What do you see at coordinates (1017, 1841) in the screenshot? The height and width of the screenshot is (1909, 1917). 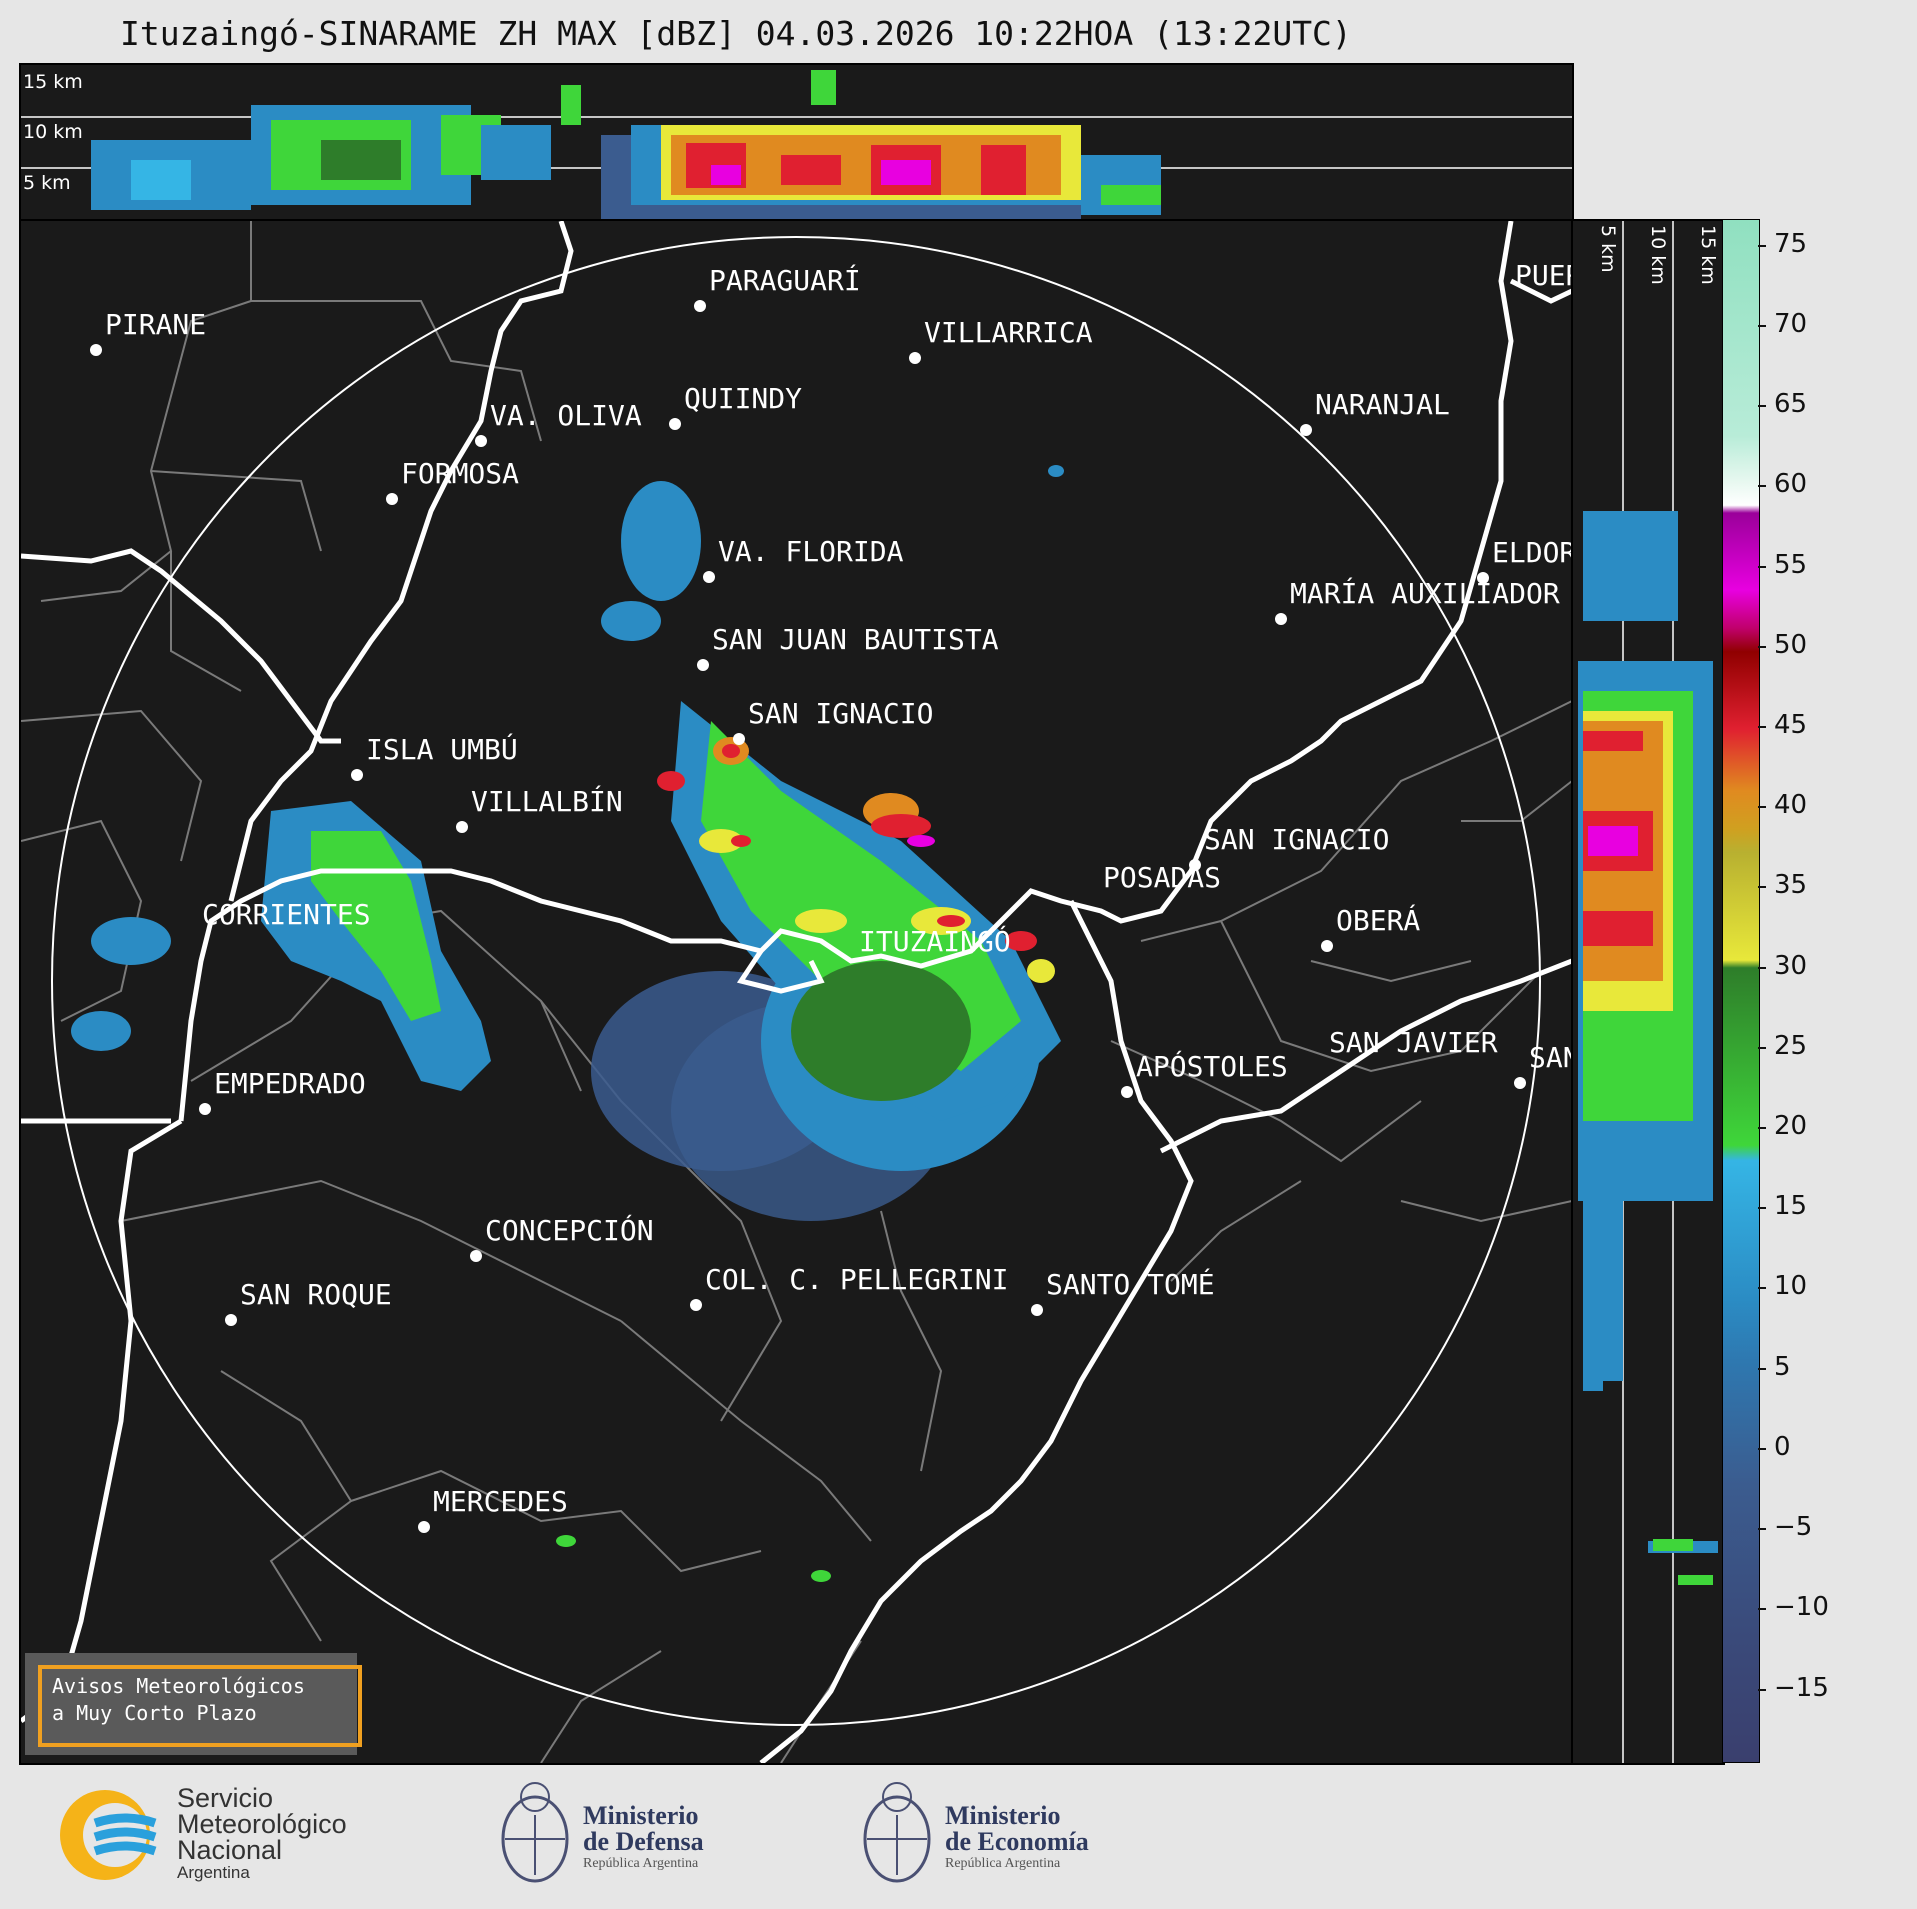 I see `economia-logo-text: de Economía` at bounding box center [1017, 1841].